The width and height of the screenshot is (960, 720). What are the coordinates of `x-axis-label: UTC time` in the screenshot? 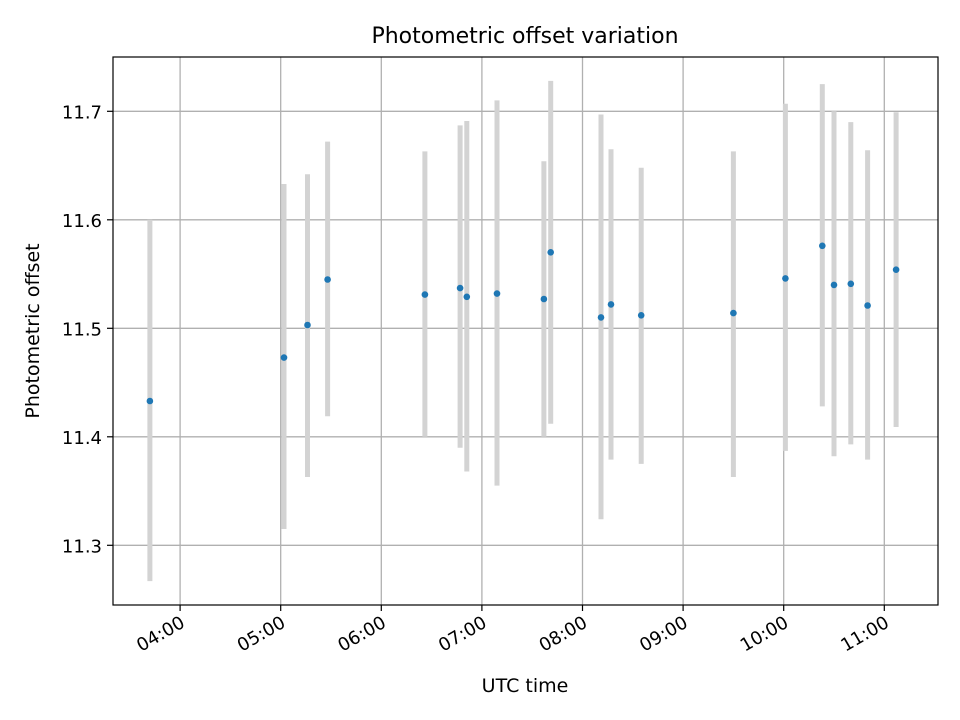 It's located at (525, 686).